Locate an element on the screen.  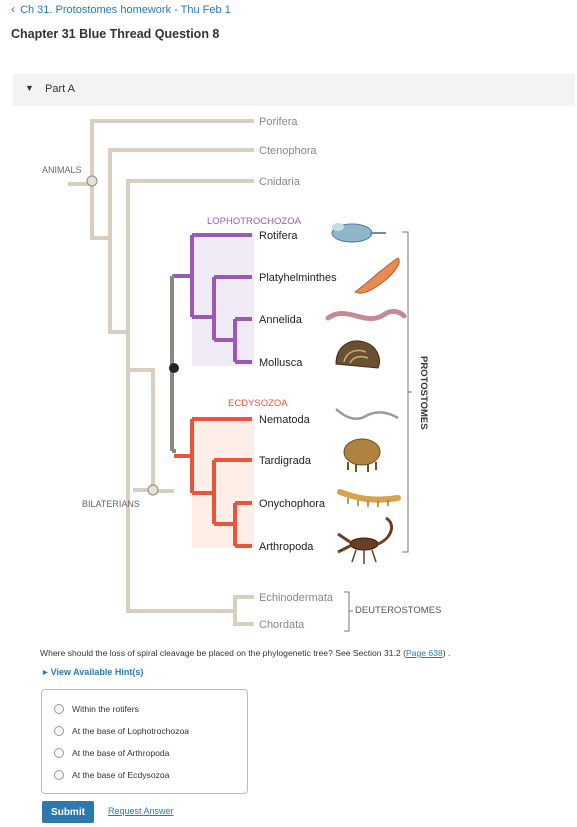
tardigrade-illustration is located at coordinates (362, 455).